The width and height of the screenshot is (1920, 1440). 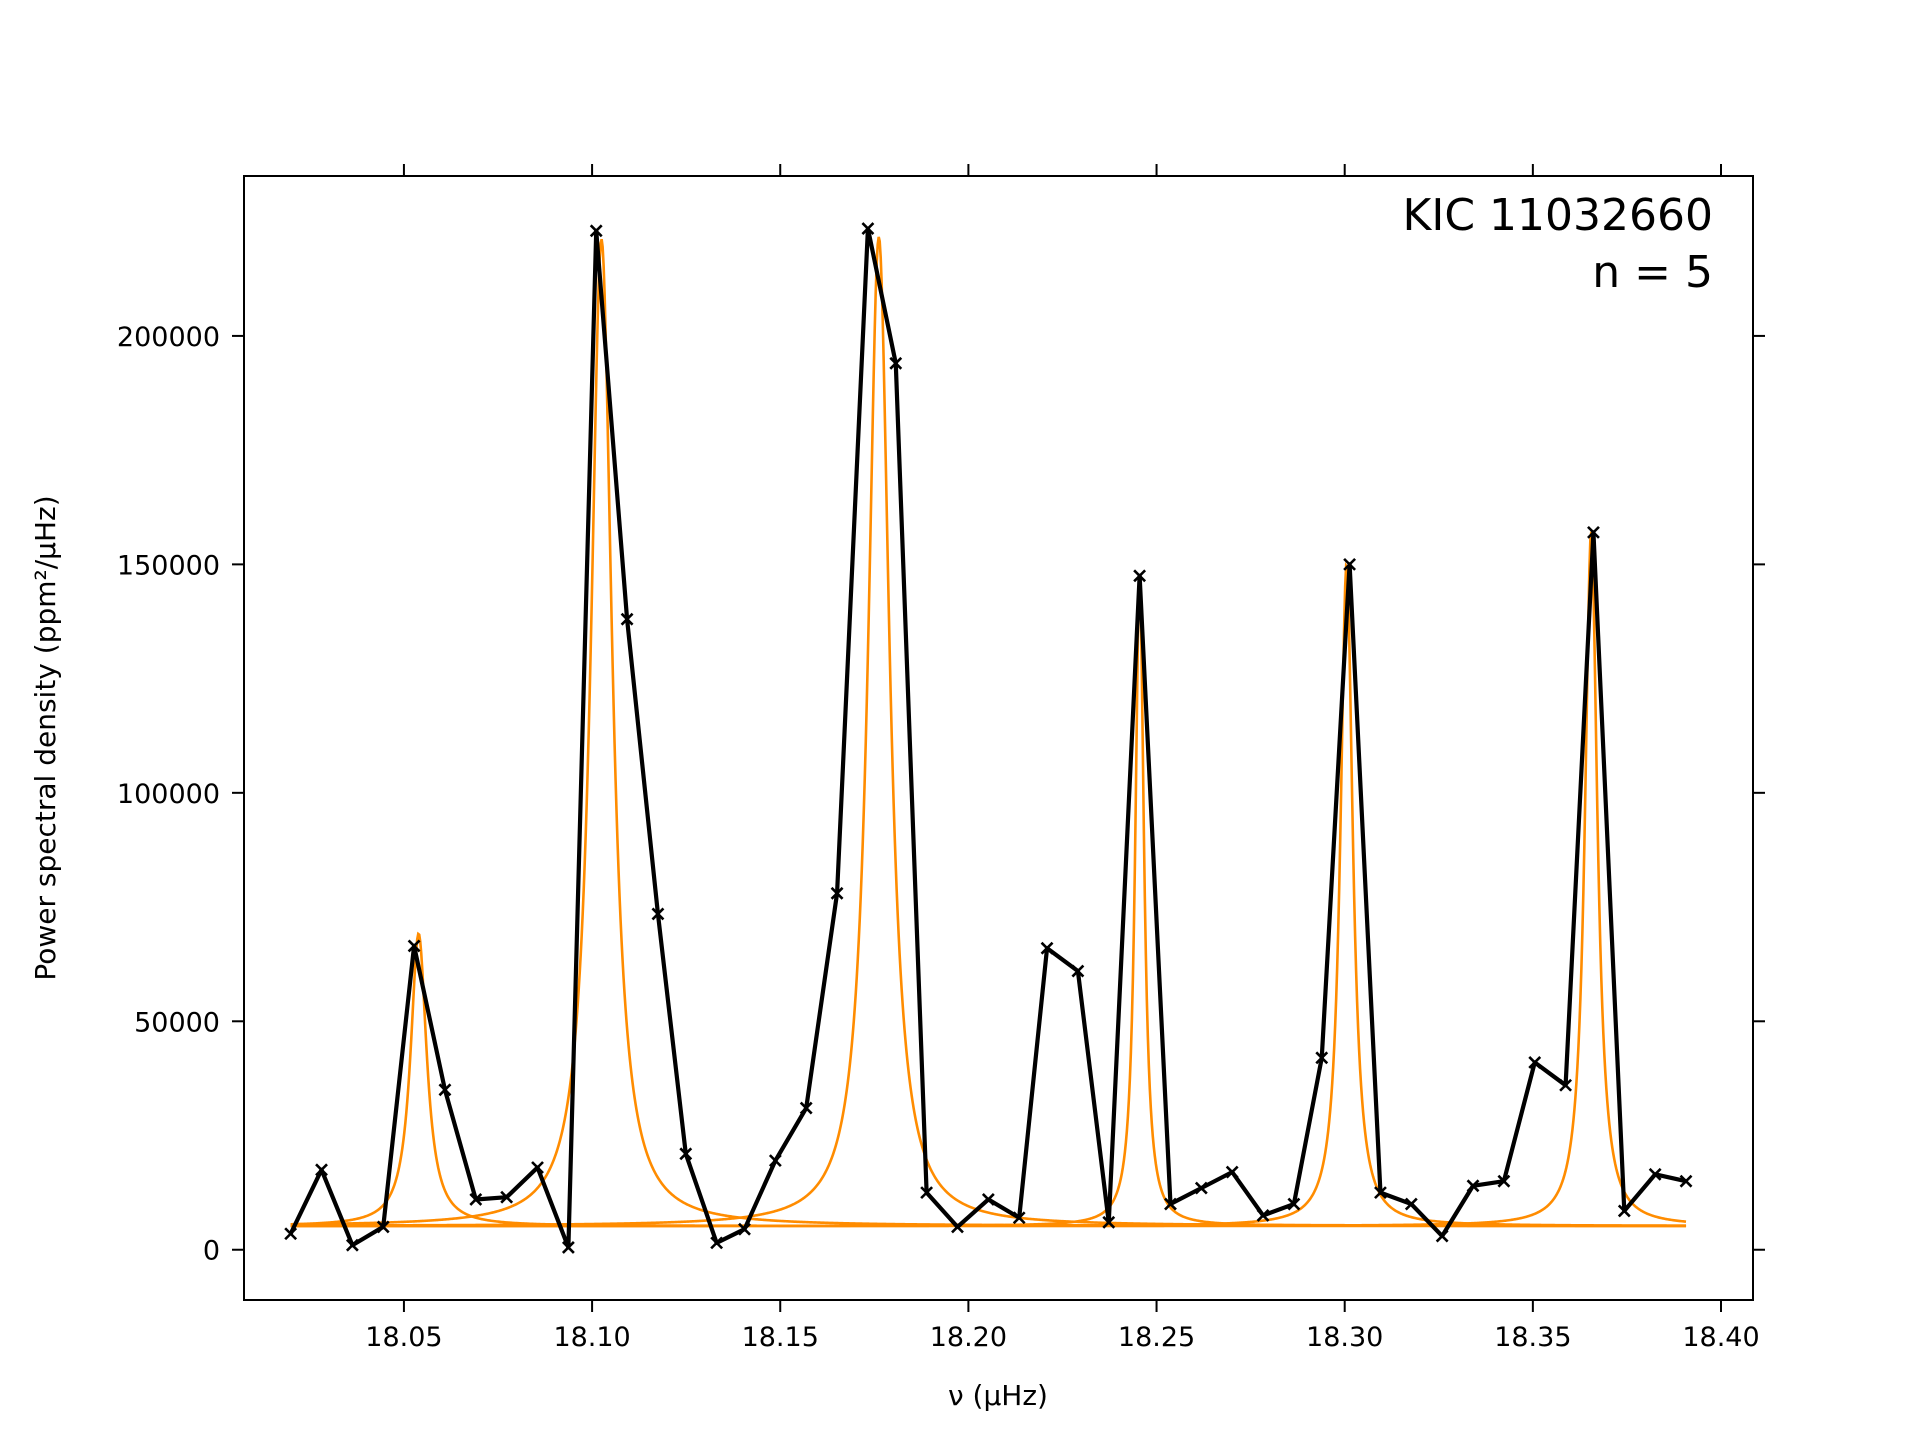 I want to click on y-tick-label: 200000, so click(x=168, y=337).